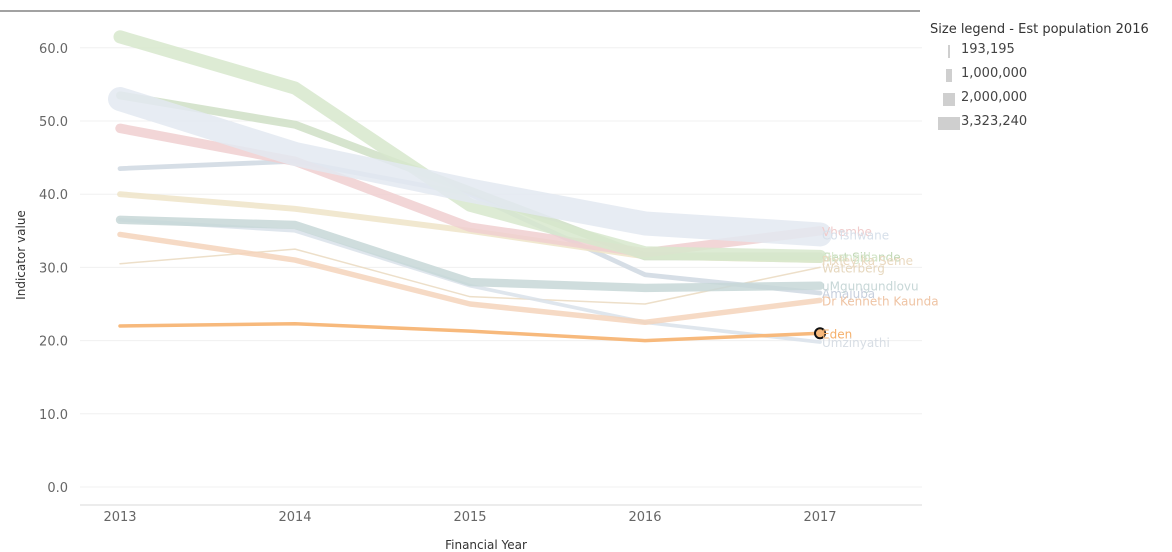  What do you see at coordinates (1050, 76) in the screenshot?
I see `legend-item: 1,000,000` at bounding box center [1050, 76].